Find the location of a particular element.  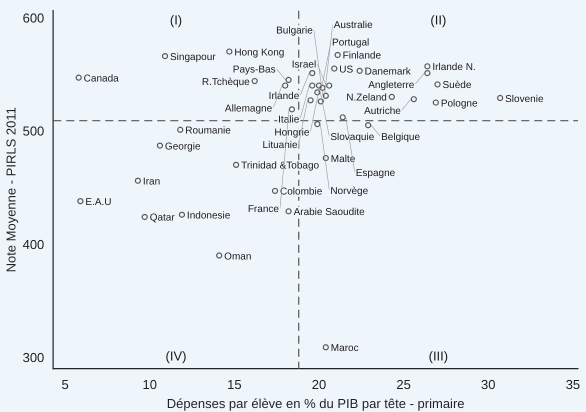

annotation: (II) is located at coordinates (438, 20).